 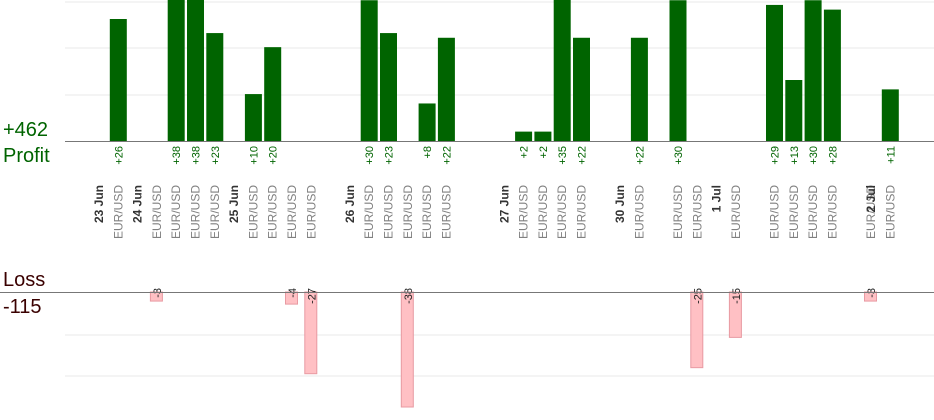 I want to click on bar-value-label: +13, so click(x=795, y=155).